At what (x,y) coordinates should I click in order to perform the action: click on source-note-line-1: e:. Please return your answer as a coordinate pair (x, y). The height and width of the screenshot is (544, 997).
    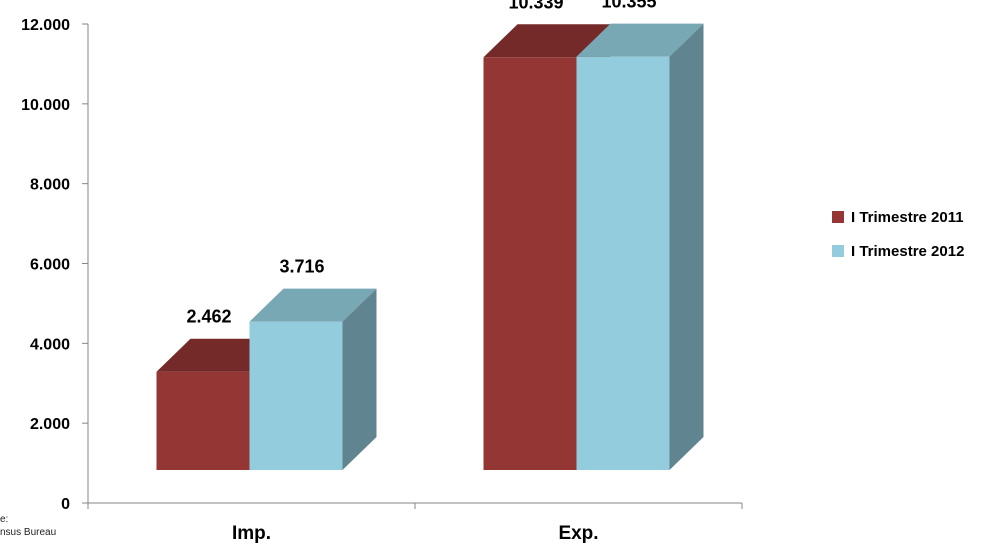
    Looking at the image, I should click on (4, 519).